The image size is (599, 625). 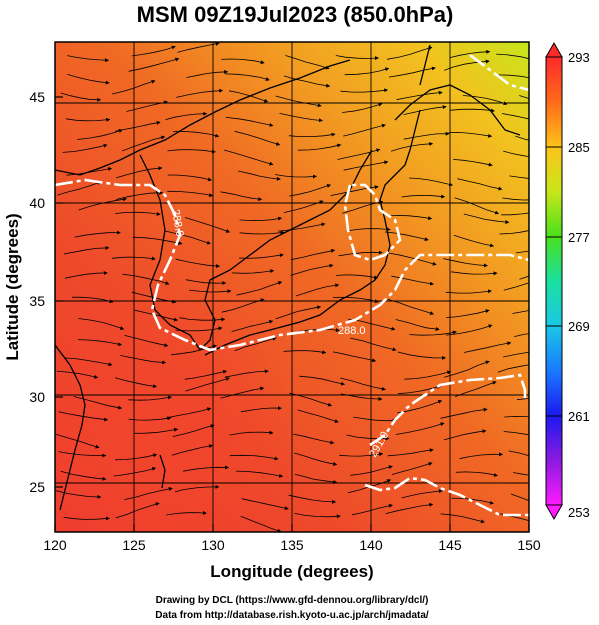 I want to click on colorbar: 293 285 277 269 261 253, so click(x=567, y=281).